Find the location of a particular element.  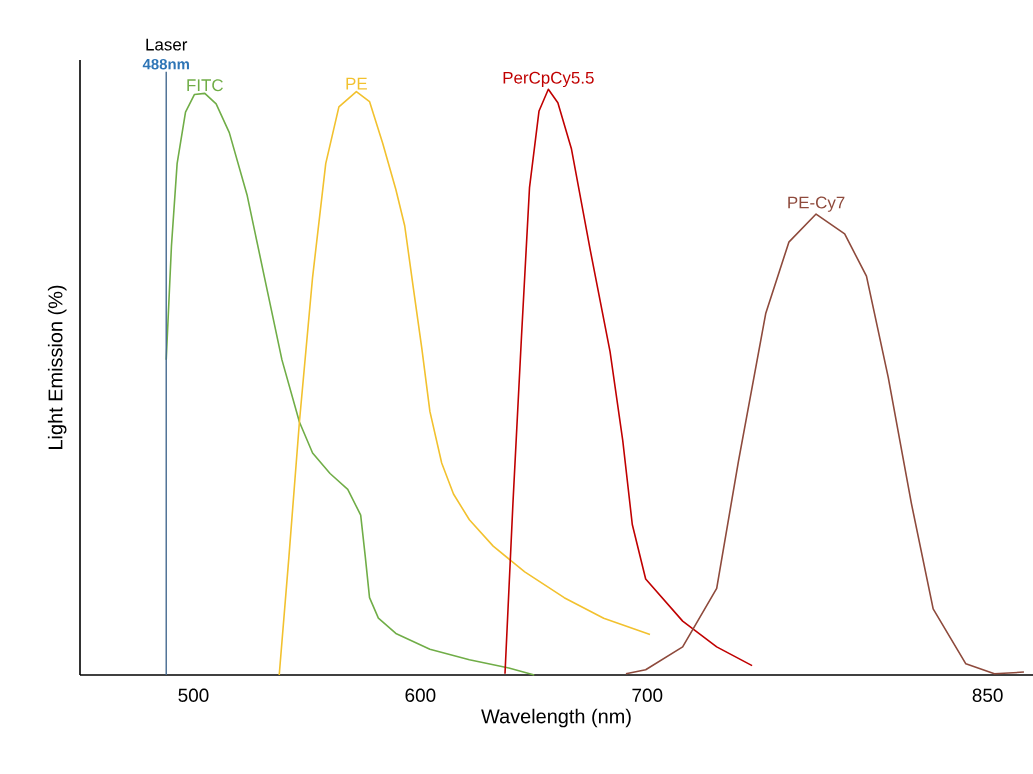

x-tick-label: 700 is located at coordinates (647, 695).